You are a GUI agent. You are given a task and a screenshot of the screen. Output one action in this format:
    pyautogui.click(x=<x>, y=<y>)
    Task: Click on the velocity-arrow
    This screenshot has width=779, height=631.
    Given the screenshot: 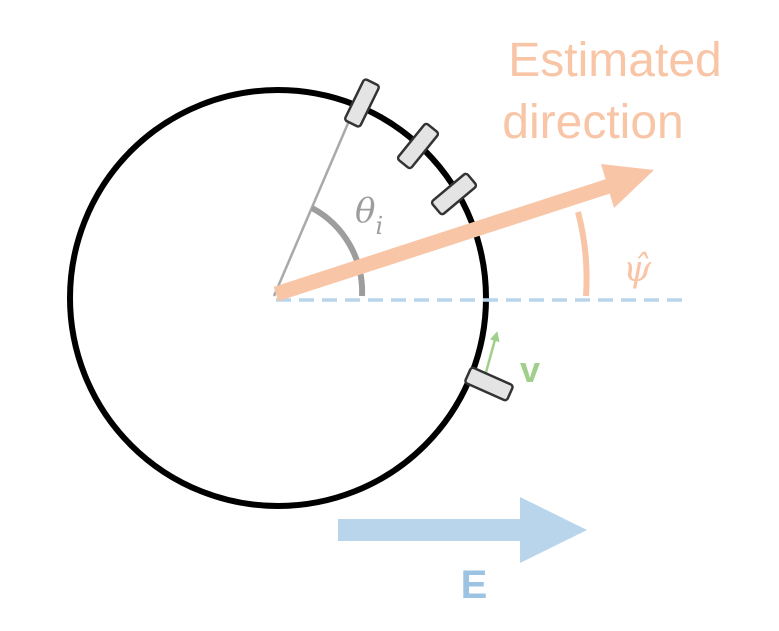 What is the action you would take?
    pyautogui.click(x=491, y=354)
    